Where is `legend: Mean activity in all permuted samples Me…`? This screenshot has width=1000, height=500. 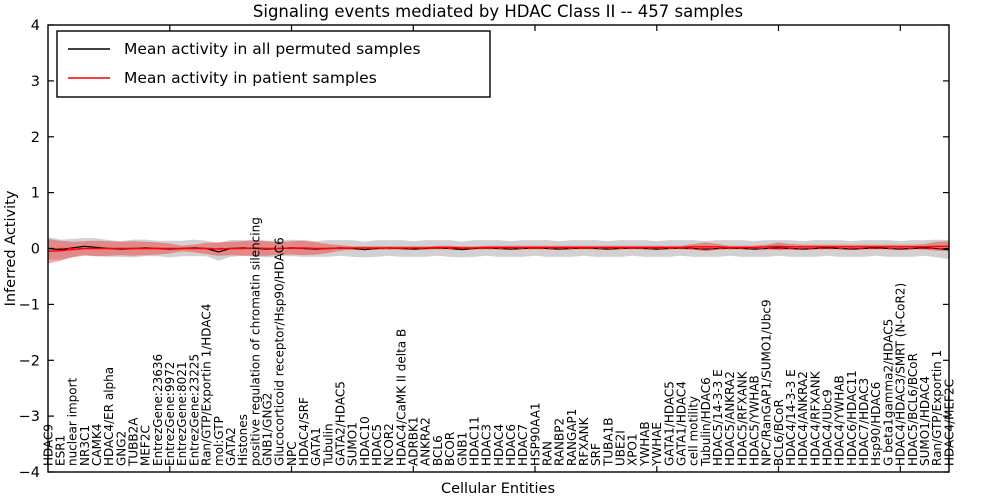
legend: Mean activity in all permuted samples Me… is located at coordinates (273, 64).